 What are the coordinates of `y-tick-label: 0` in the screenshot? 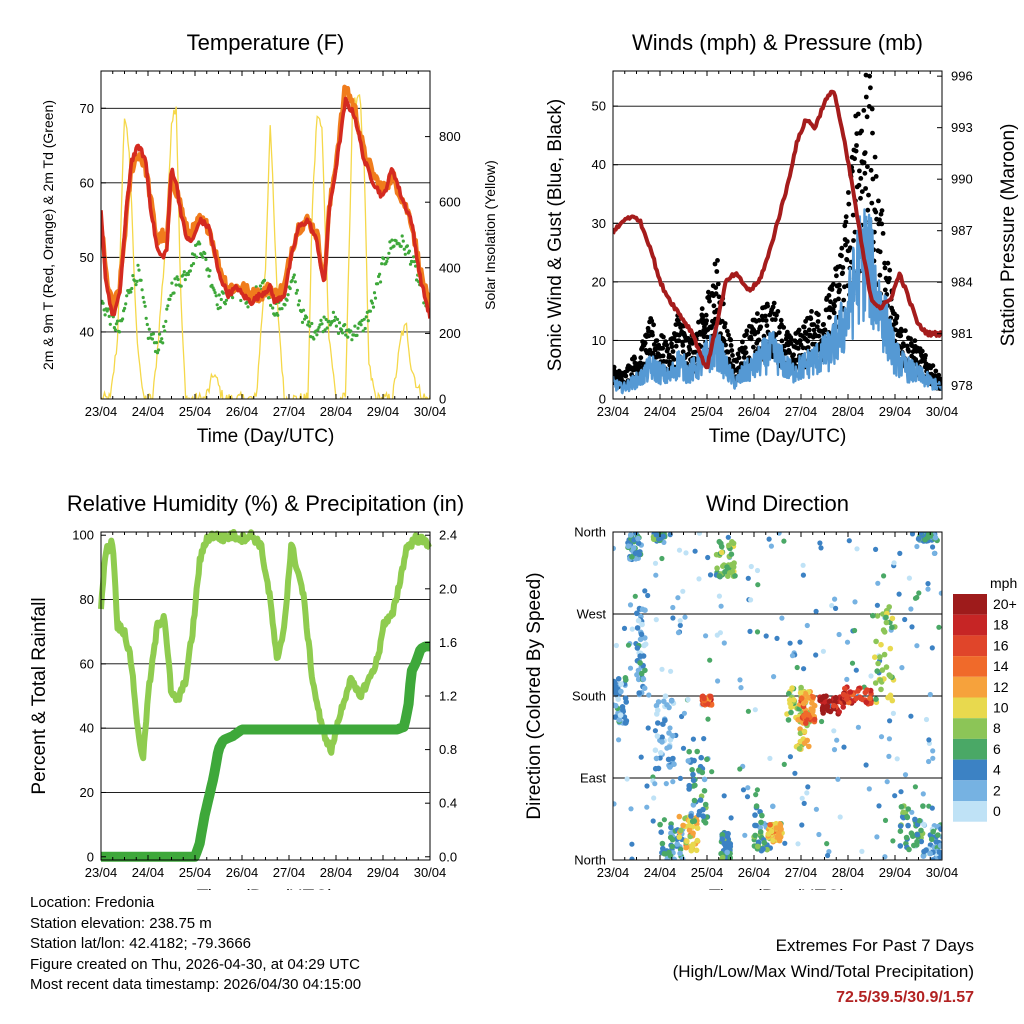 It's located at (90, 856).